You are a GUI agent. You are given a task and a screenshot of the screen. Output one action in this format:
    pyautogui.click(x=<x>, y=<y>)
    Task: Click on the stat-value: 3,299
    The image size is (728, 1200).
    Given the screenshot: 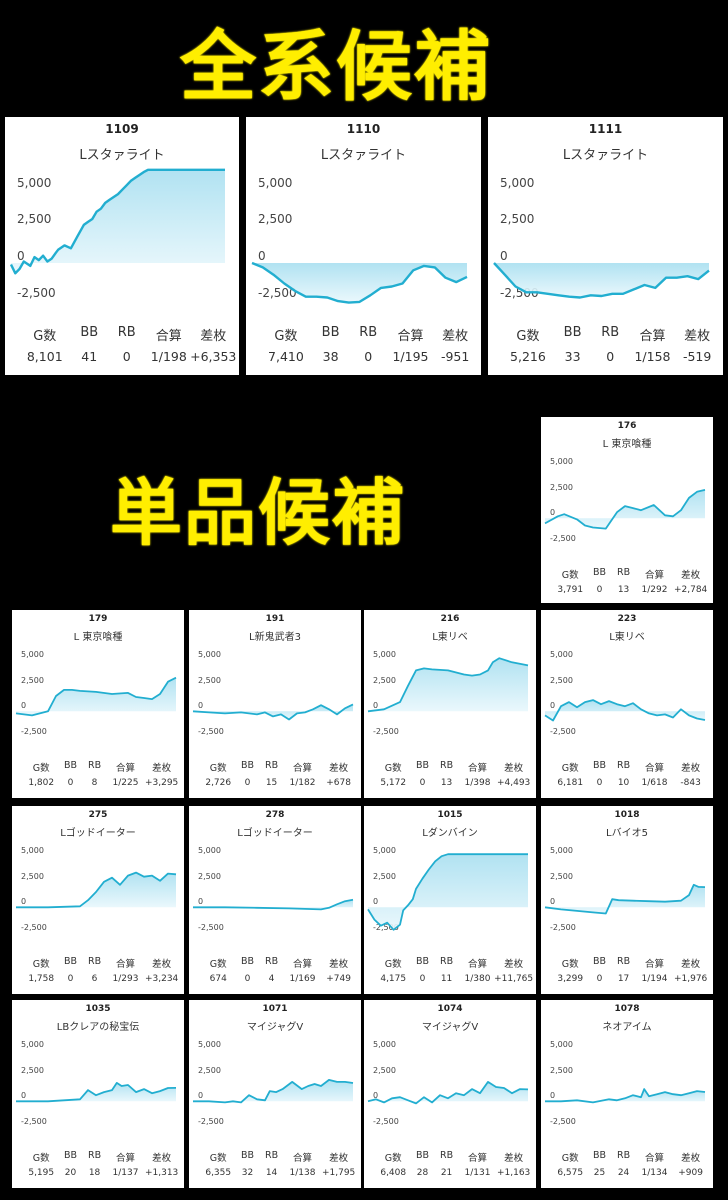 What is the action you would take?
    pyautogui.click(x=570, y=979)
    